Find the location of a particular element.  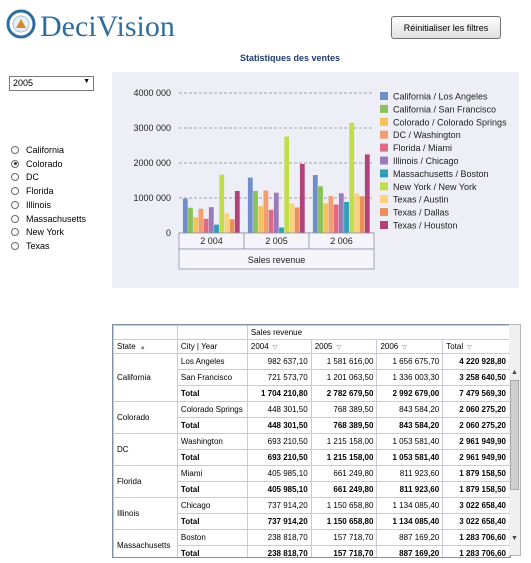

legend-entry: Texas / Houston is located at coordinates (425, 226).